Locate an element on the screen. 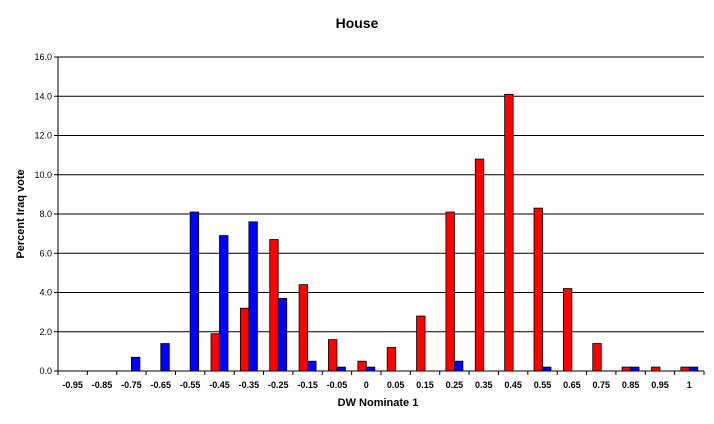  x-tick-label: 0.75 is located at coordinates (601, 385).